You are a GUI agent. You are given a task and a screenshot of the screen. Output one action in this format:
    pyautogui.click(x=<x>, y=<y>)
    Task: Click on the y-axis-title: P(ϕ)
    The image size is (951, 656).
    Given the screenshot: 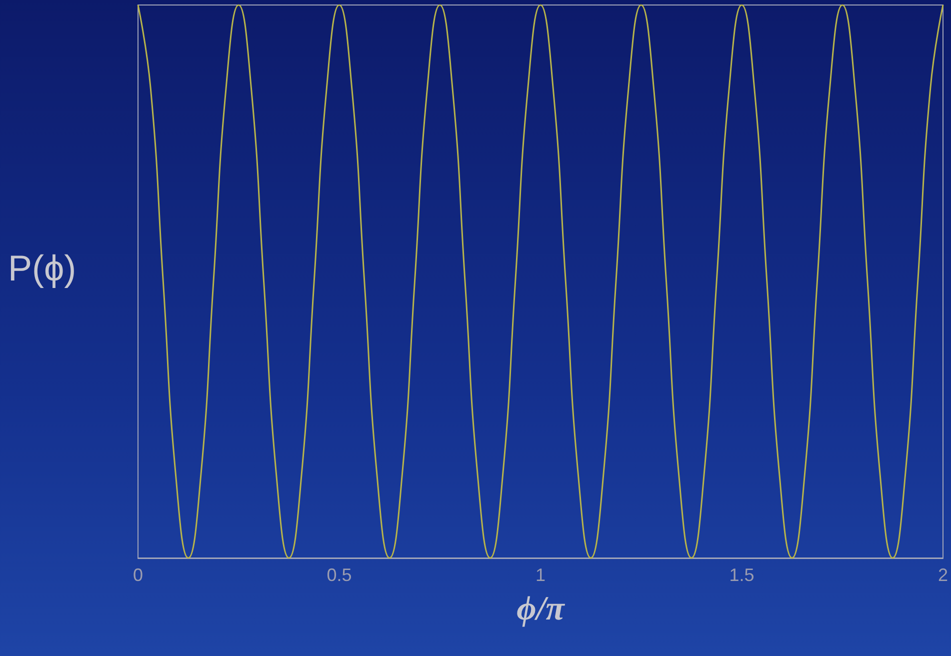 What is the action you would take?
    pyautogui.click(x=42, y=268)
    